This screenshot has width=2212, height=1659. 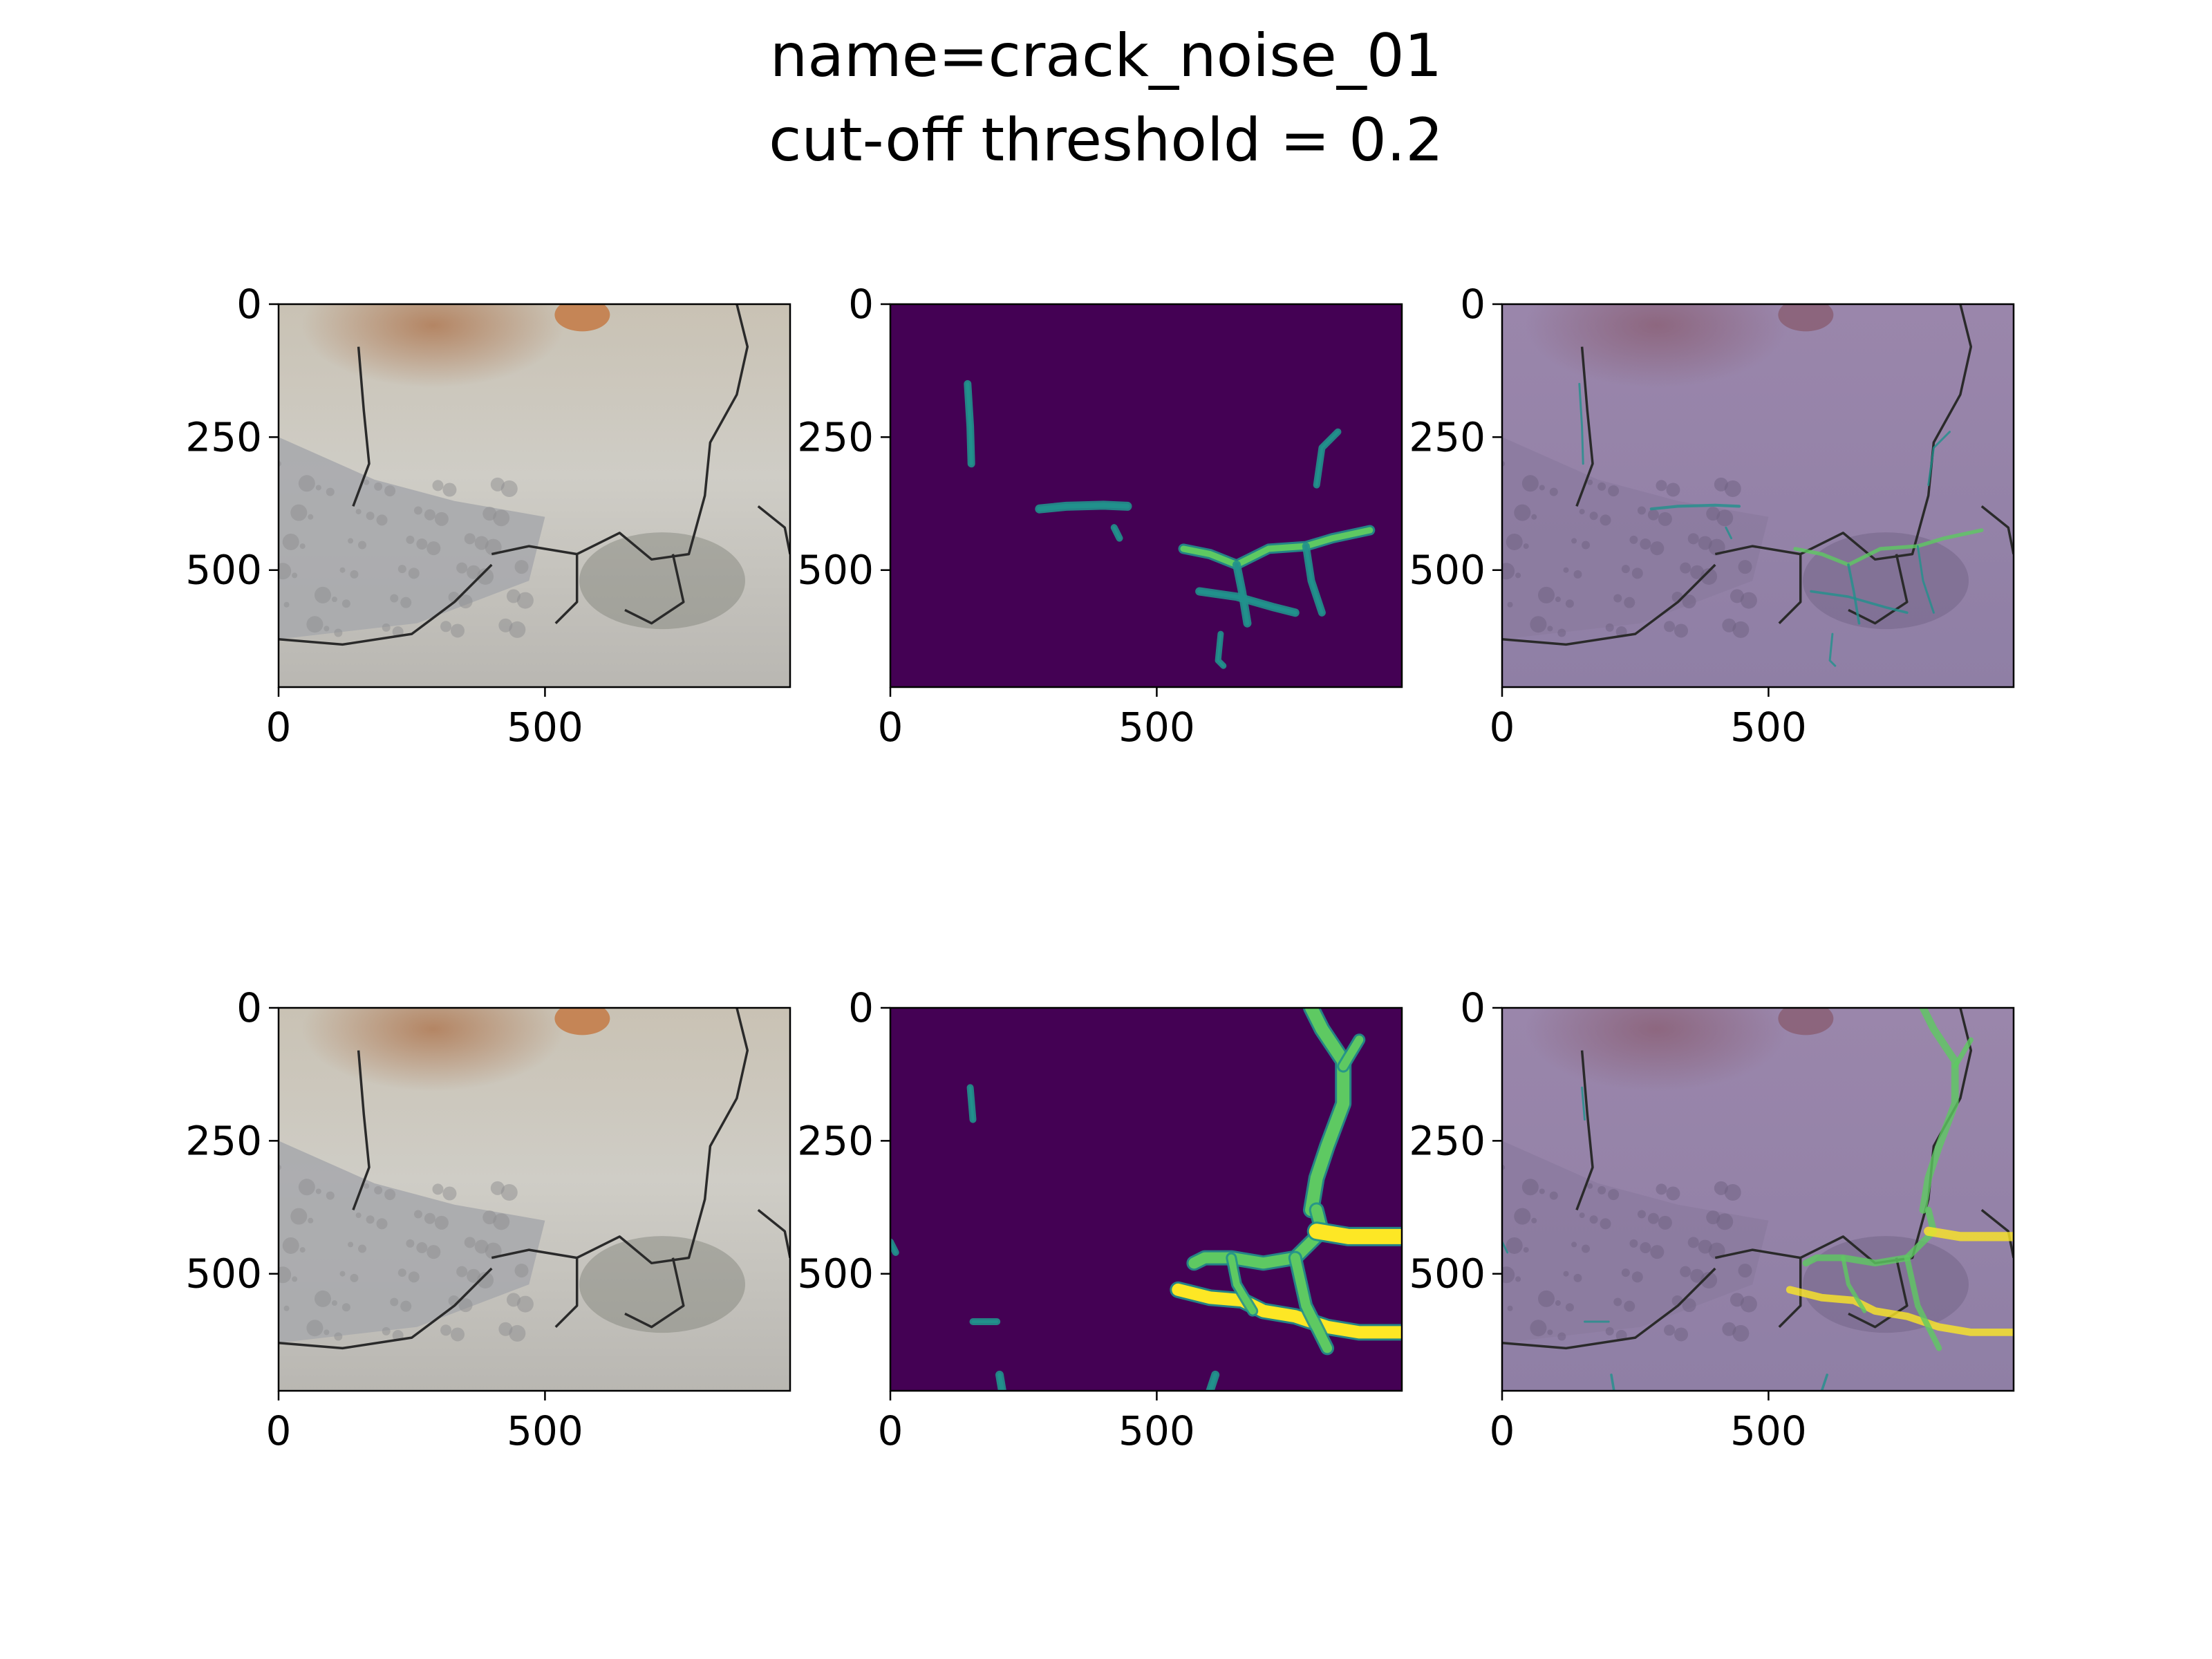 I want to click on subplot-row2-col1: 0 500 0 250 500, so click(x=488, y=1219).